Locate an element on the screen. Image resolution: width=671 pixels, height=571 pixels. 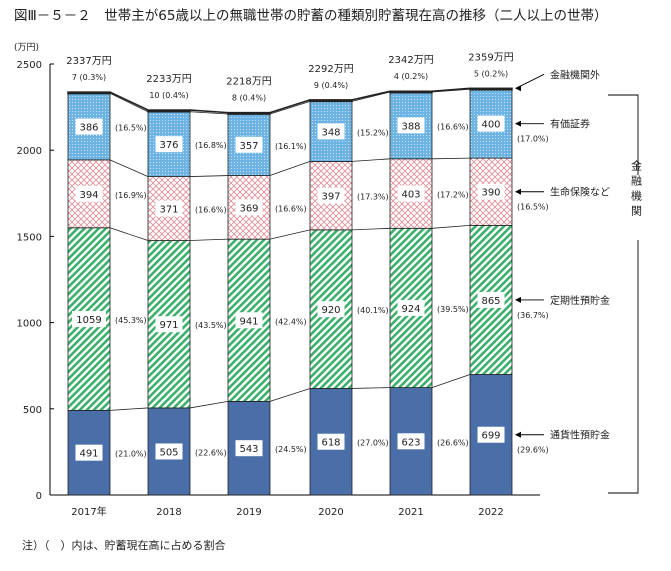
value-label: 543 is located at coordinates (248, 449).